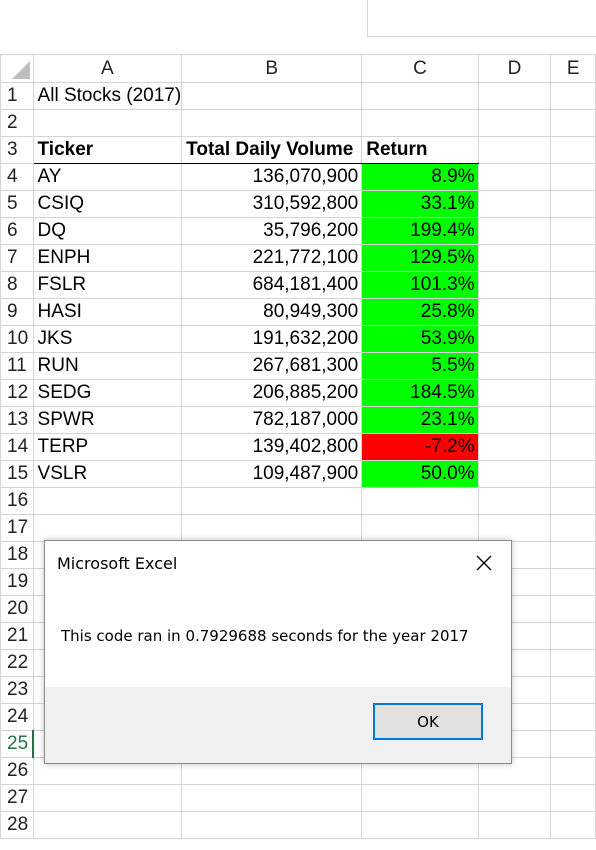  What do you see at coordinates (17, 231) in the screenshot?
I see `row-header: 6` at bounding box center [17, 231].